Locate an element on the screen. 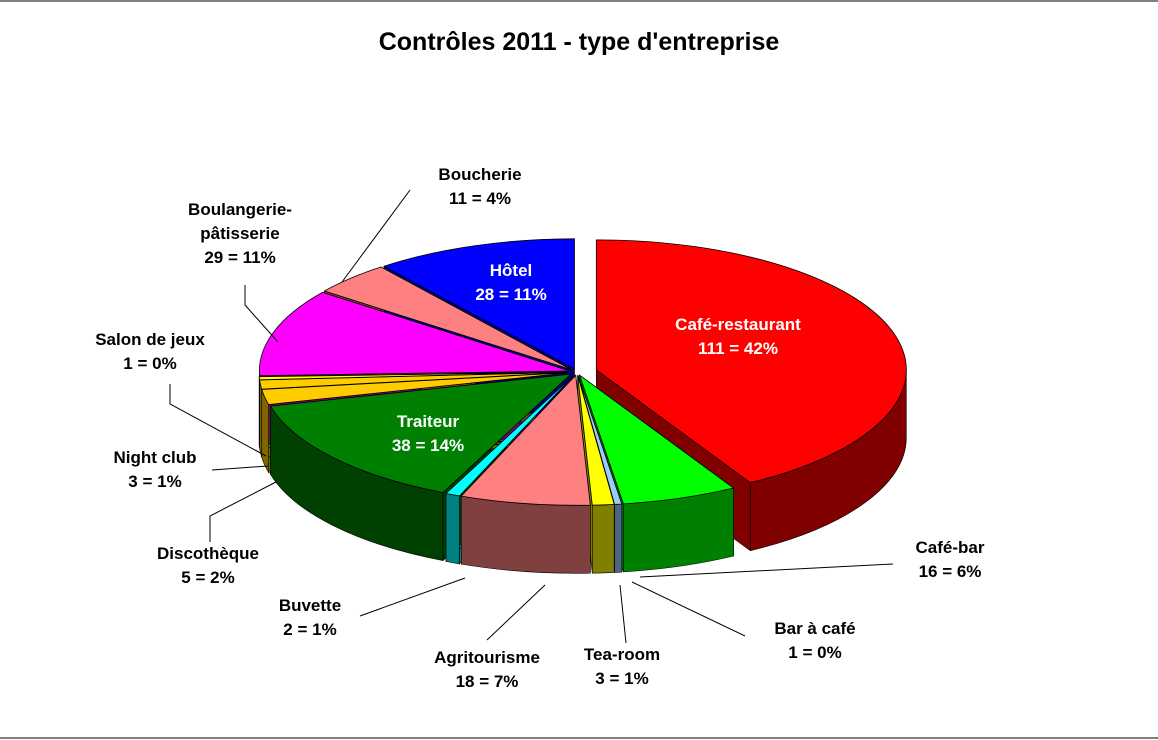 The width and height of the screenshot is (1158, 740). category-label: Discothèque is located at coordinates (208, 553).